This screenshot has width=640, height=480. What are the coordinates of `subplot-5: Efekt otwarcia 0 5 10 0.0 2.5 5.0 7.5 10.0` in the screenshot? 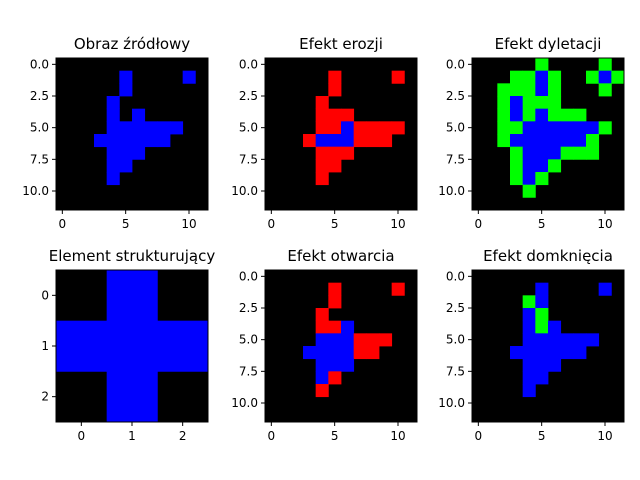 It's located at (324, 345).